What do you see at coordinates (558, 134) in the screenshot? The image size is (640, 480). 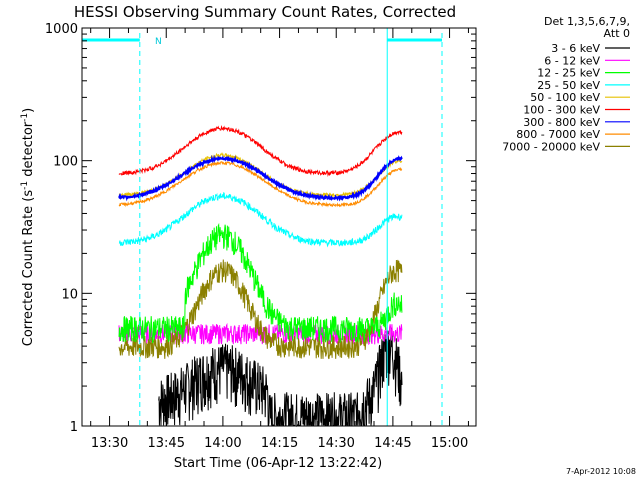 I see `legend-label: 800 - 7000 keV` at bounding box center [558, 134].